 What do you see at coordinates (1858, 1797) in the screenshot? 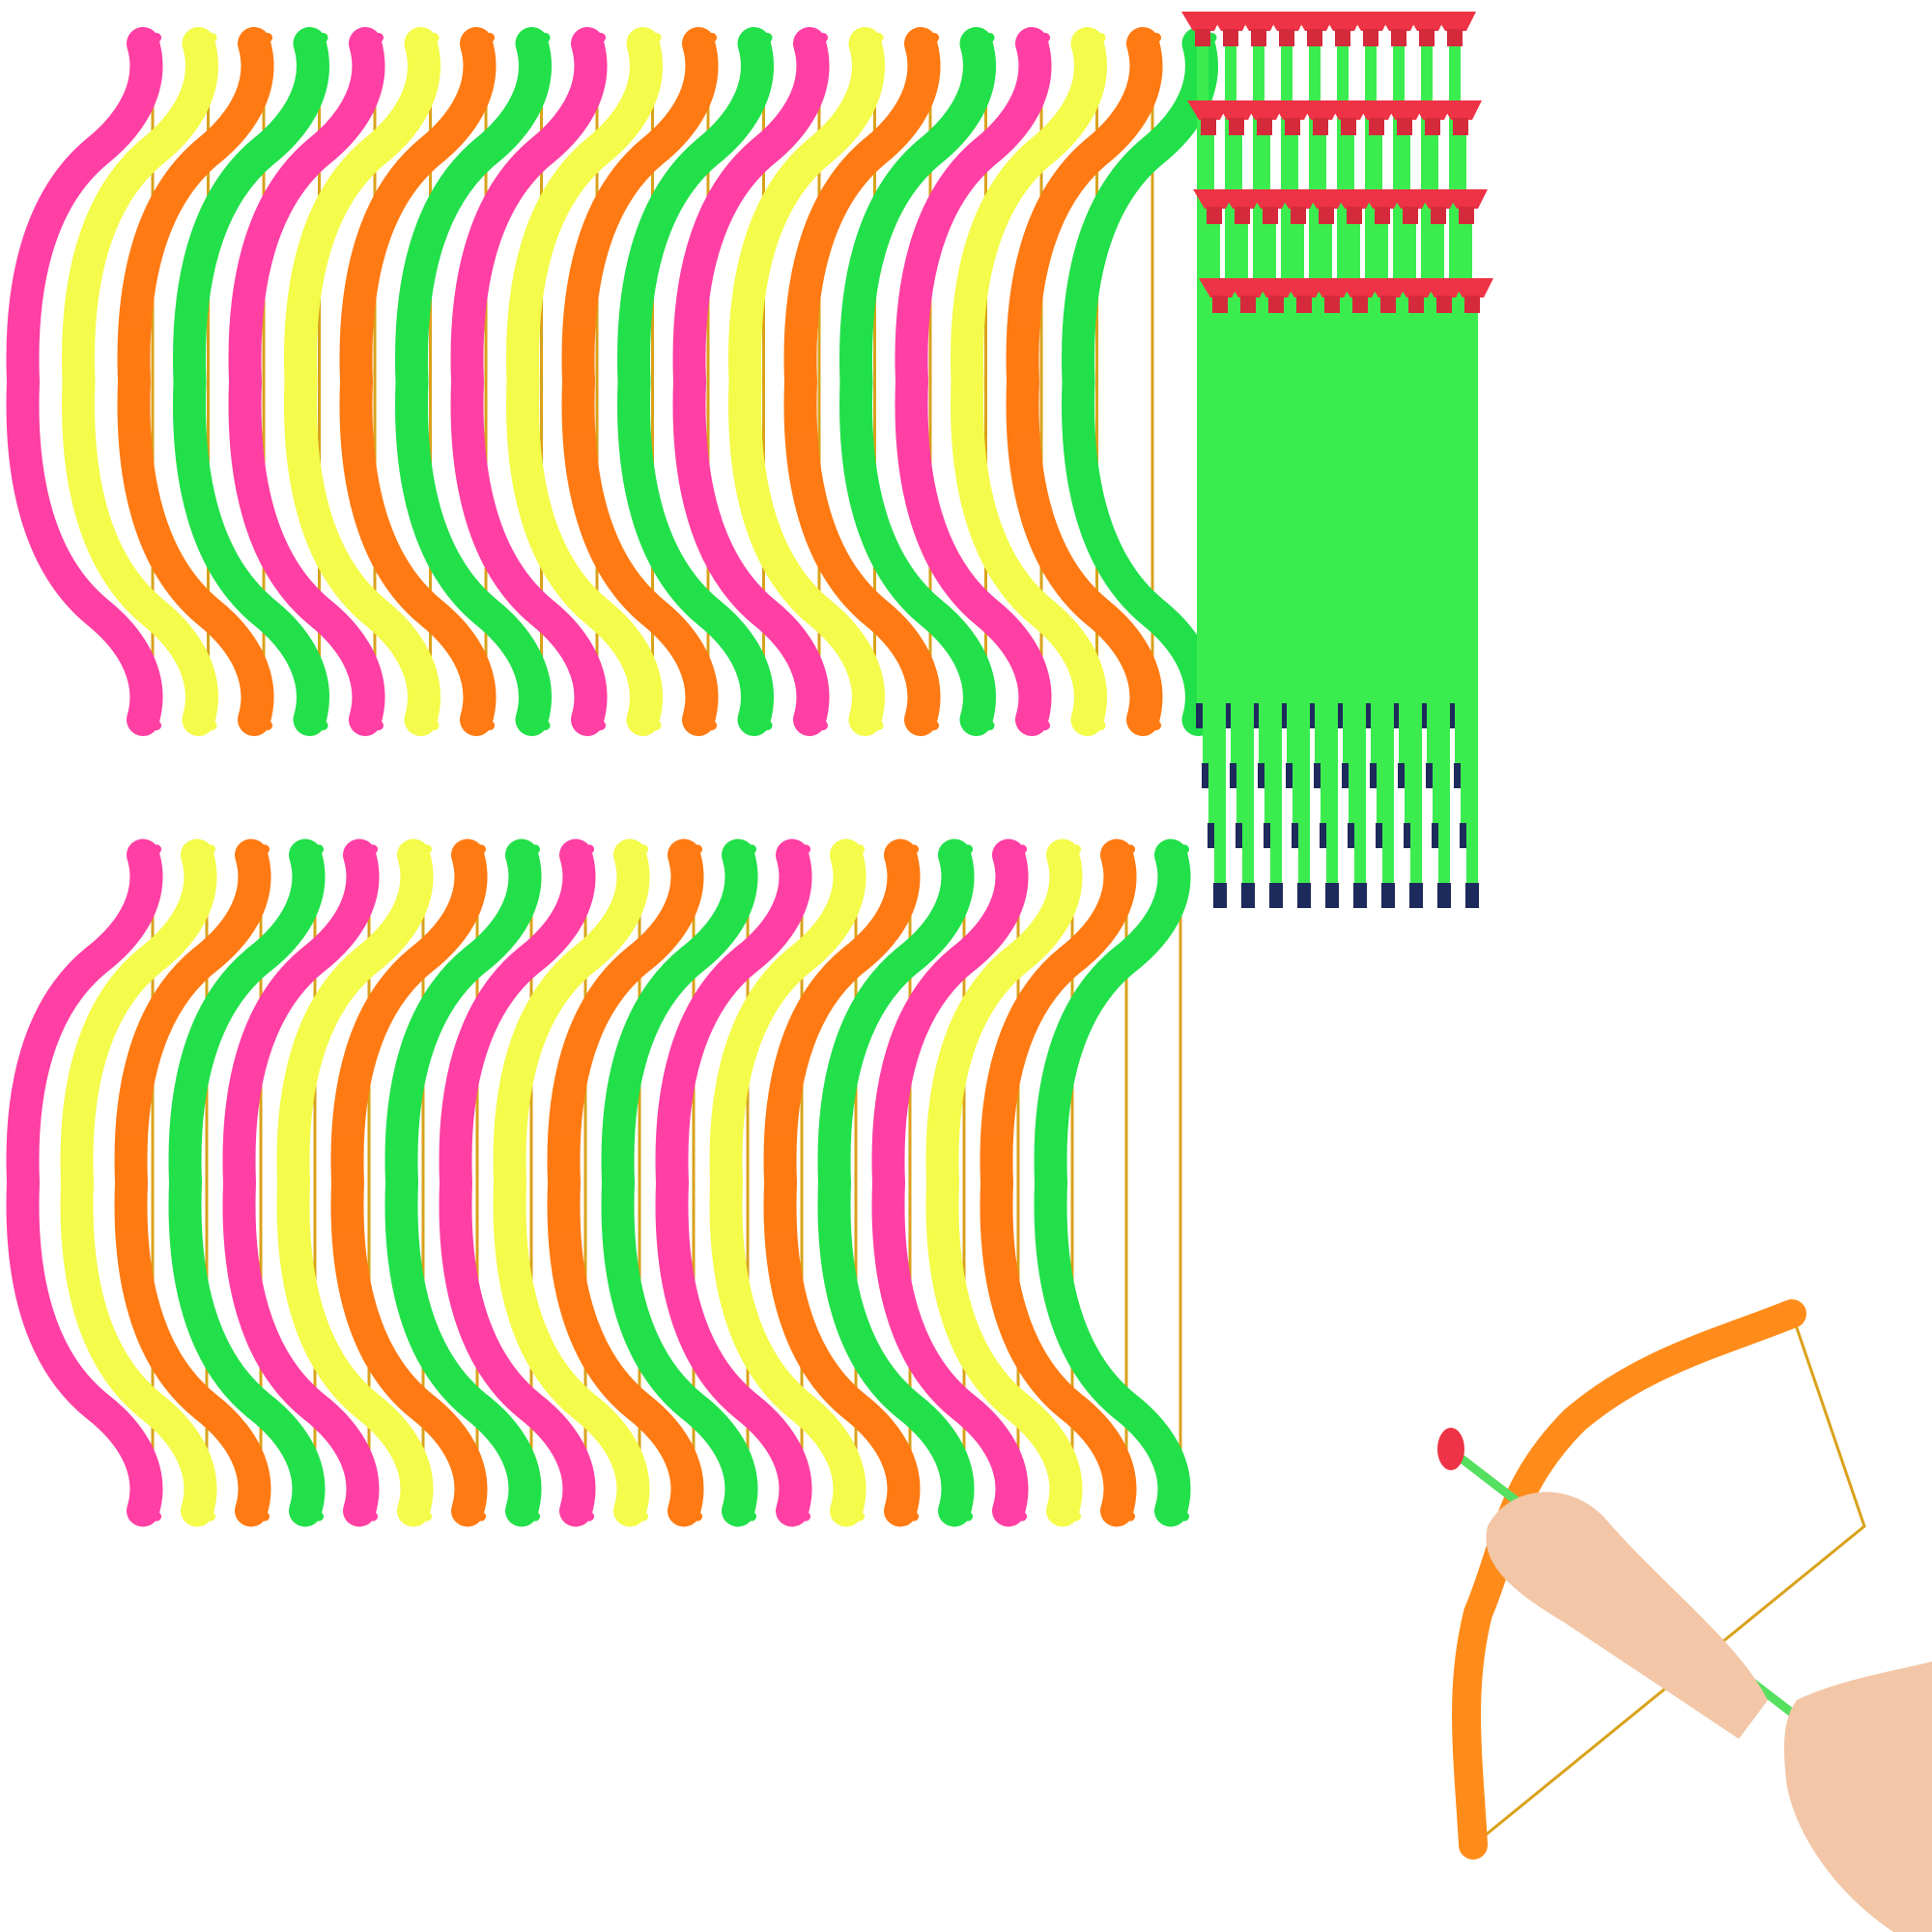
I see `right-hand` at bounding box center [1858, 1797].